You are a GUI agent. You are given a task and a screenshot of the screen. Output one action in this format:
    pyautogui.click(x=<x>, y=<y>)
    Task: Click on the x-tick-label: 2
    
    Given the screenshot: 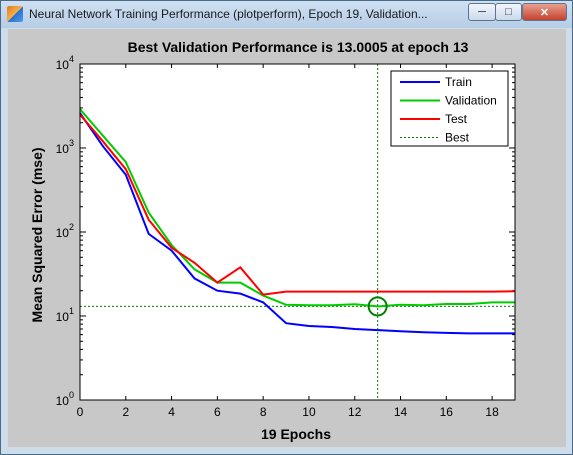 What is the action you would take?
    pyautogui.click(x=125, y=412)
    